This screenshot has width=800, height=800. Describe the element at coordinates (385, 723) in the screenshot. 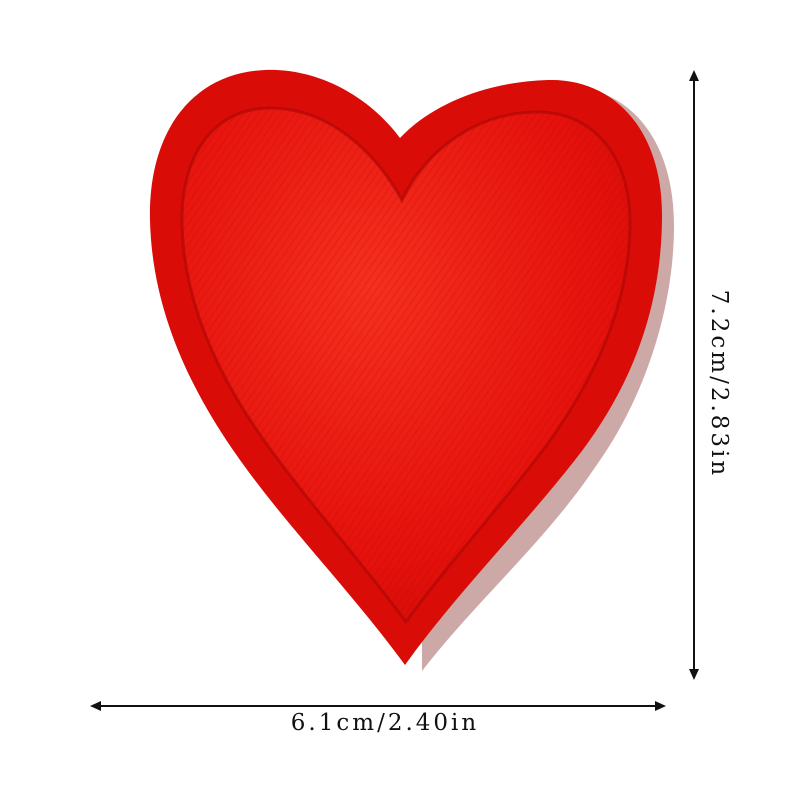

I see `width-label: 6.1cm/2.40in` at that location.